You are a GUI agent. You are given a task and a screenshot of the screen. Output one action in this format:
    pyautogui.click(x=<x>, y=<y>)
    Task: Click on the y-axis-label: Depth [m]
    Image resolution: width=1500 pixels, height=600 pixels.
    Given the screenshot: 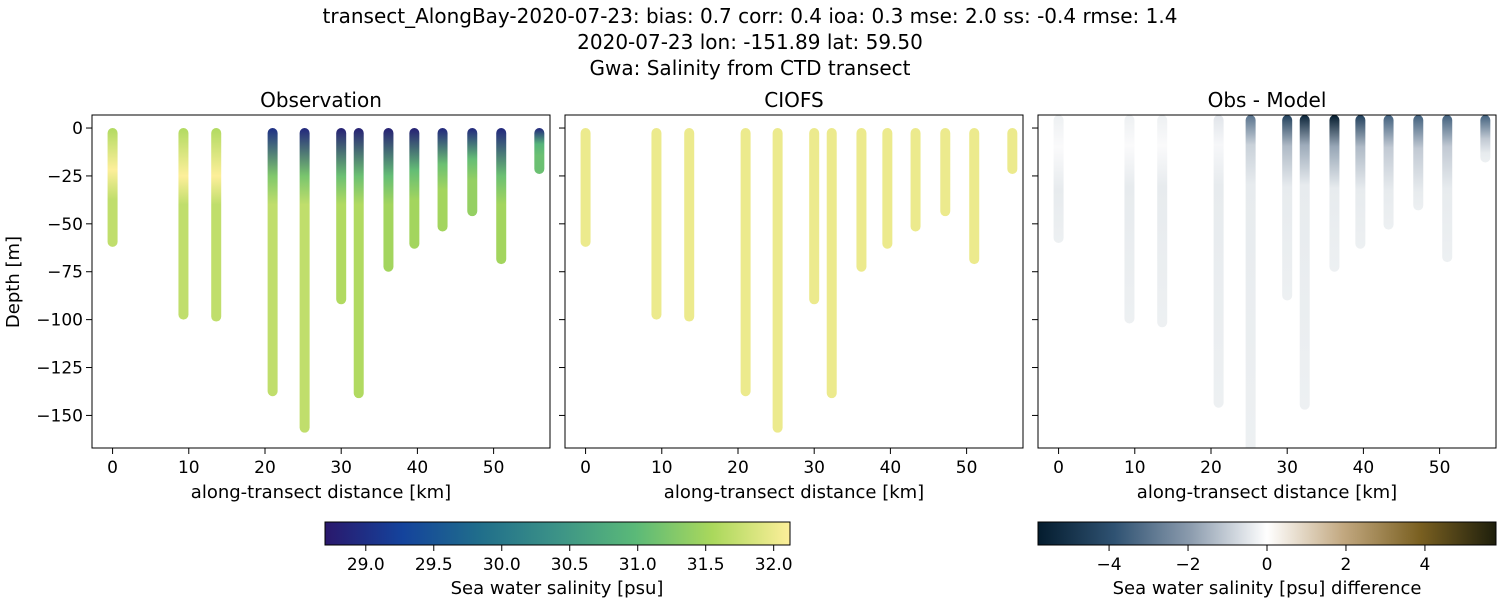 What is the action you would take?
    pyautogui.click(x=13, y=282)
    